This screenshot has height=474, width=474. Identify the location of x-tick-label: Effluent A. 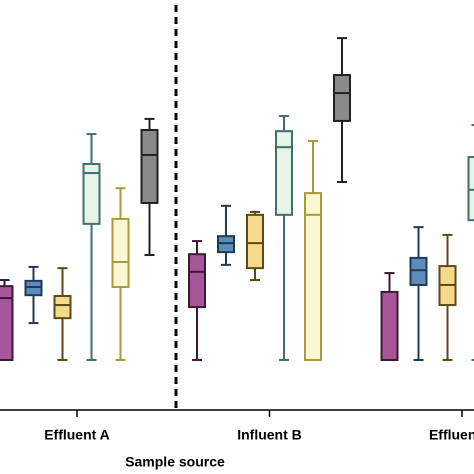
(77, 435).